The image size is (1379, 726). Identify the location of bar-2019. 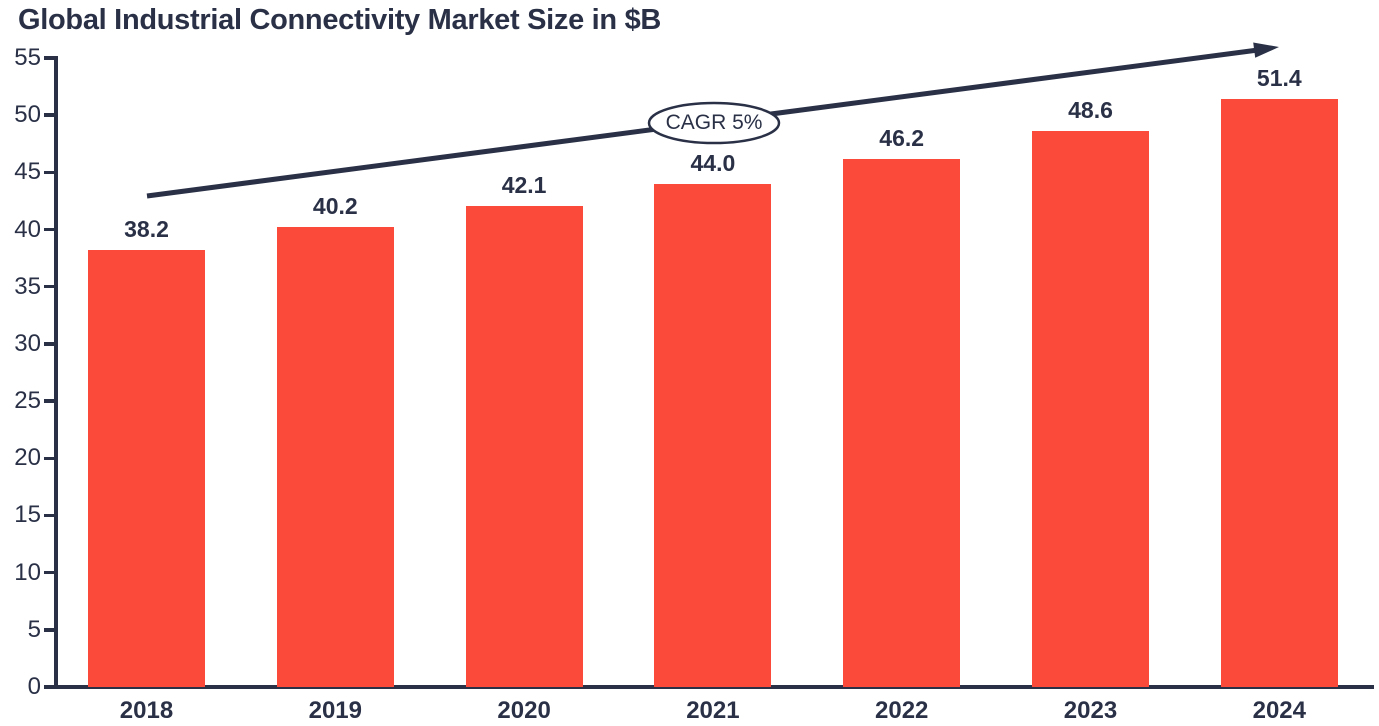
(335, 457).